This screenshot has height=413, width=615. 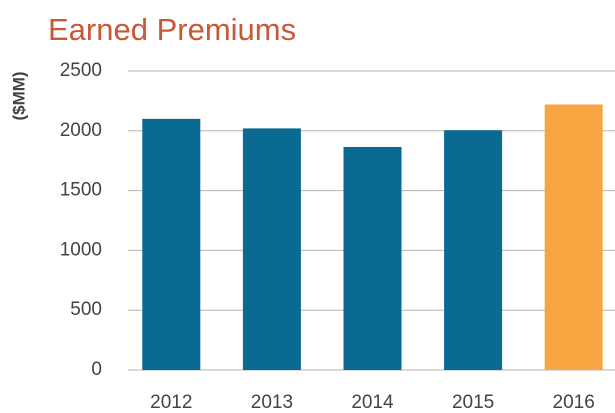 What do you see at coordinates (81, 190) in the screenshot?
I see `y-tick-label: 1500` at bounding box center [81, 190].